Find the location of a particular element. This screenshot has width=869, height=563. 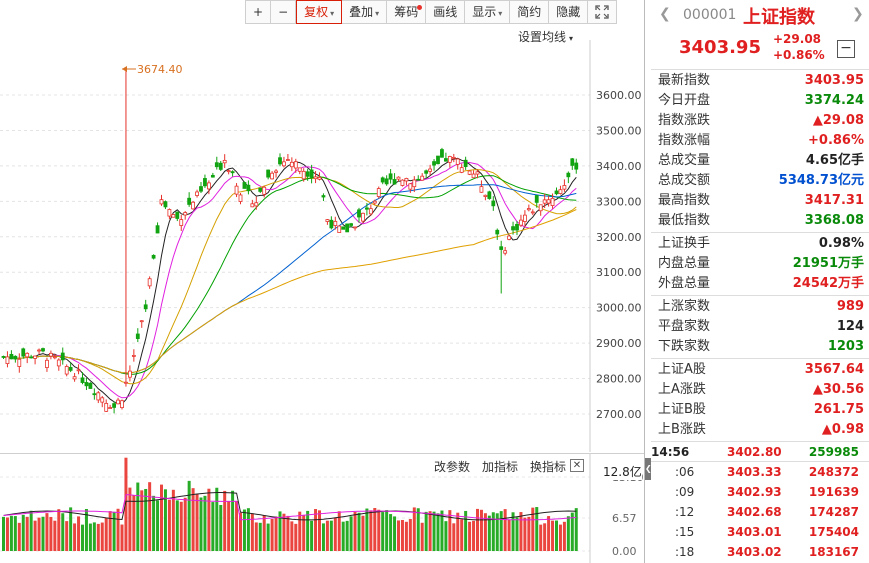

zoom-in-button: + is located at coordinates (258, 12).